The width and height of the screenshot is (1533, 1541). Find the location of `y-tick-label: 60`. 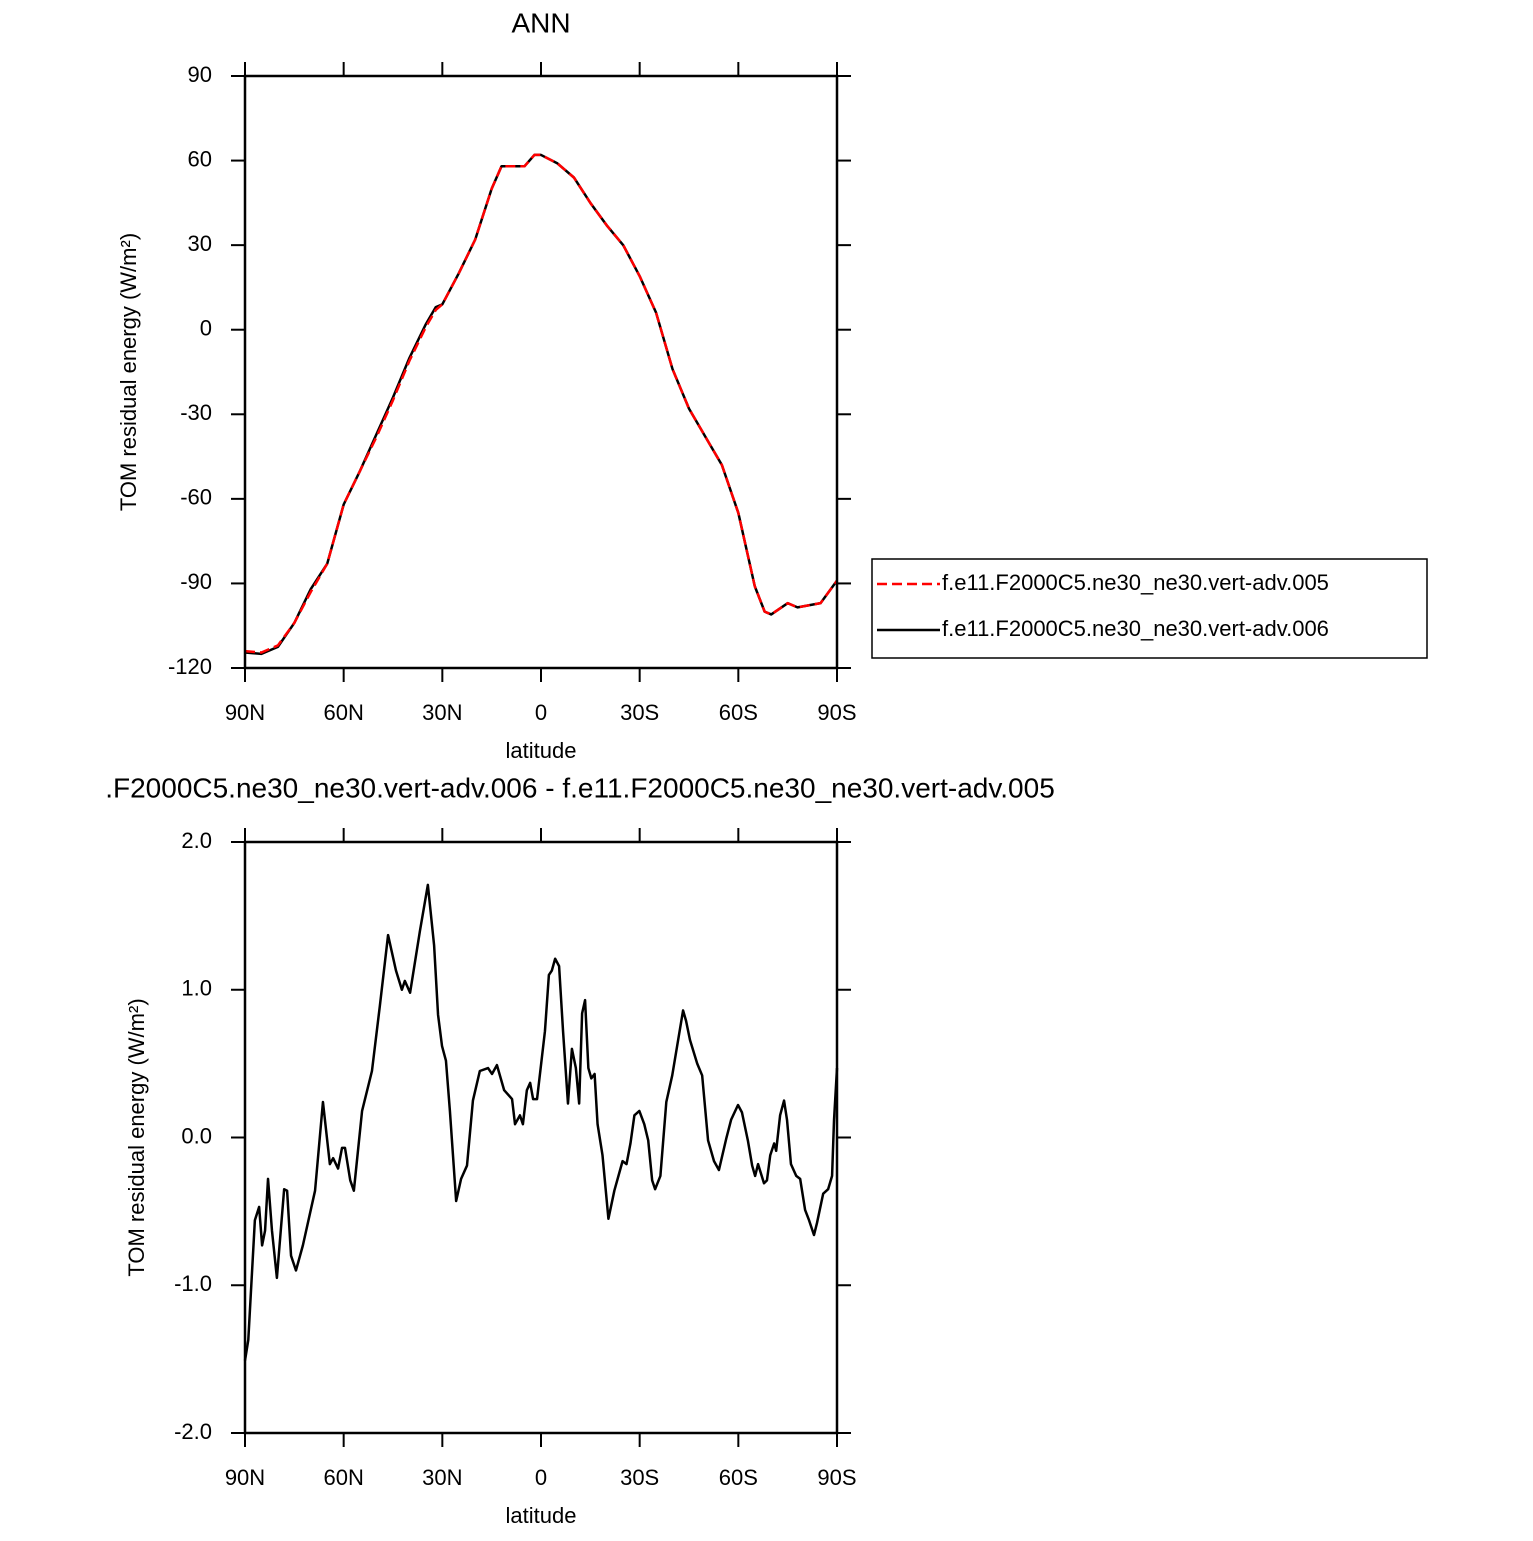

y-tick-label: 60 is located at coordinates (200, 158).